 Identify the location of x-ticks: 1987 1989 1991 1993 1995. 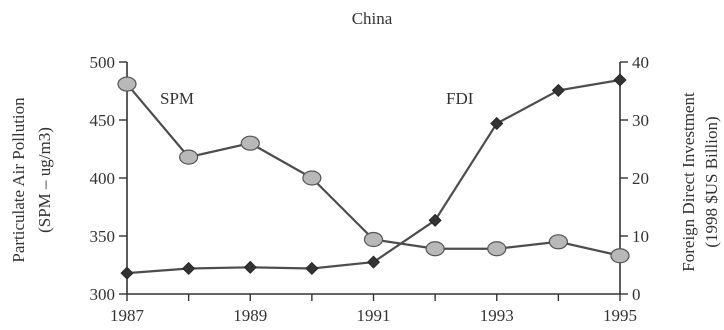
(373, 309).